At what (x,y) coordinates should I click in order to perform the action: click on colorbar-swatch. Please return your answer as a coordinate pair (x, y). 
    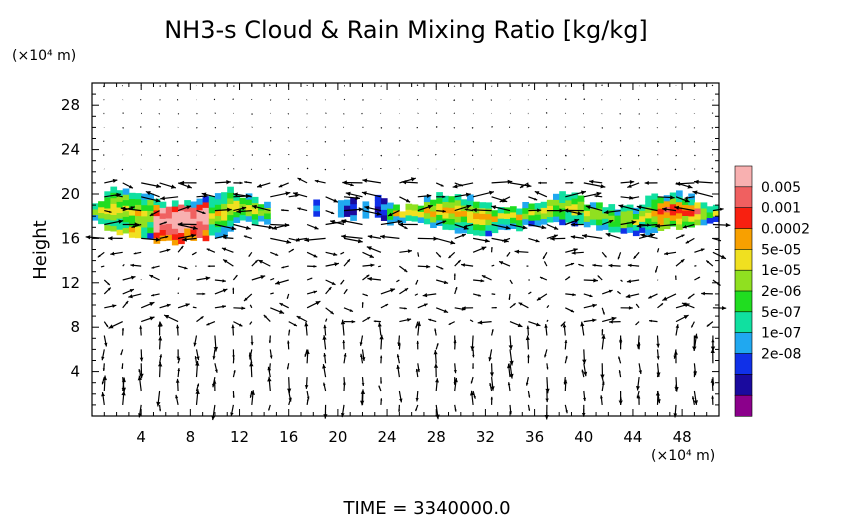
    Looking at the image, I should click on (743, 239).